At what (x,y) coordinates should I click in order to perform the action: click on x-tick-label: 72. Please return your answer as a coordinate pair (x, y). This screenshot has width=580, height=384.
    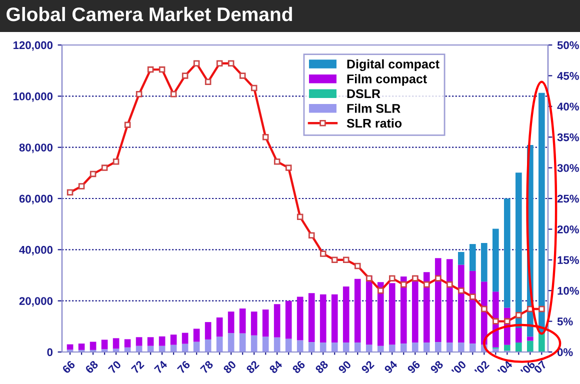
    Looking at the image, I should click on (137, 367).